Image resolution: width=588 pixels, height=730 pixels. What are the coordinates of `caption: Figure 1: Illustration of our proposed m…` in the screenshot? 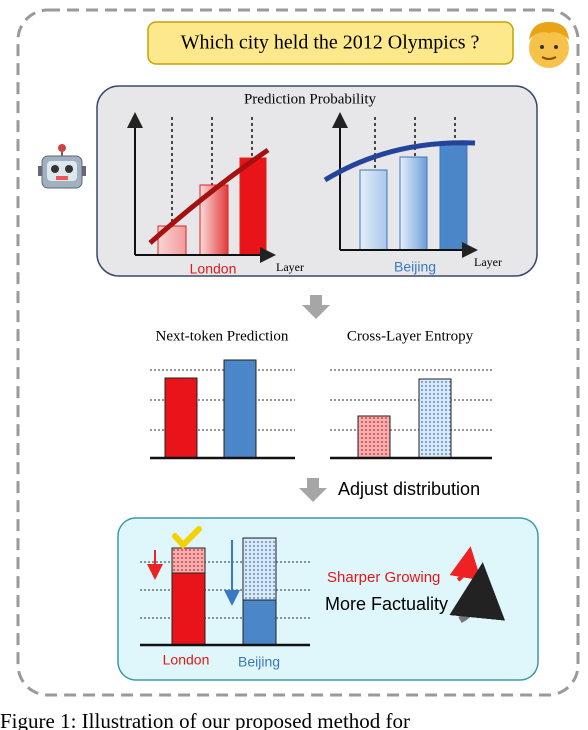 It's located at (205, 719).